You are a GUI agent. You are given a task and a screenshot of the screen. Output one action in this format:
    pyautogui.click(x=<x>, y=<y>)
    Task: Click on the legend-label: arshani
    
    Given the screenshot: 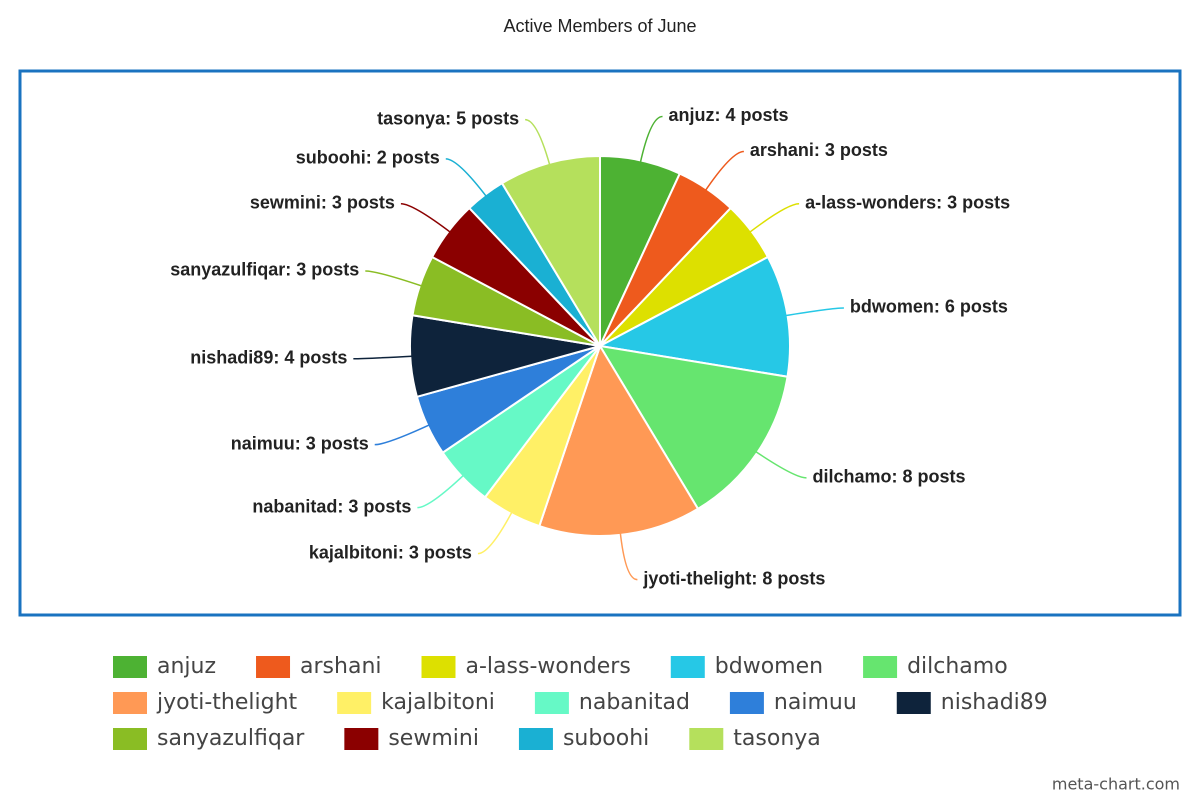 What is the action you would take?
    pyautogui.click(x=340, y=666)
    